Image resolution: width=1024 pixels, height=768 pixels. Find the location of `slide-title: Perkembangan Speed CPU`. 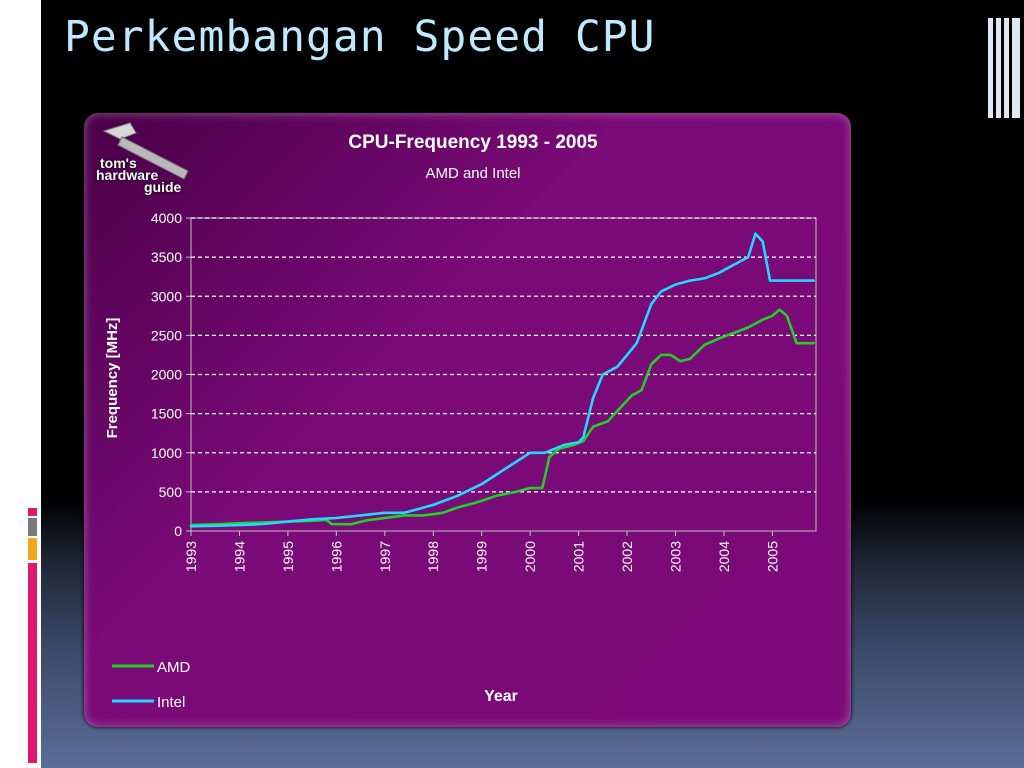

slide-title: Perkembangan Speed CPU is located at coordinates (360, 37).